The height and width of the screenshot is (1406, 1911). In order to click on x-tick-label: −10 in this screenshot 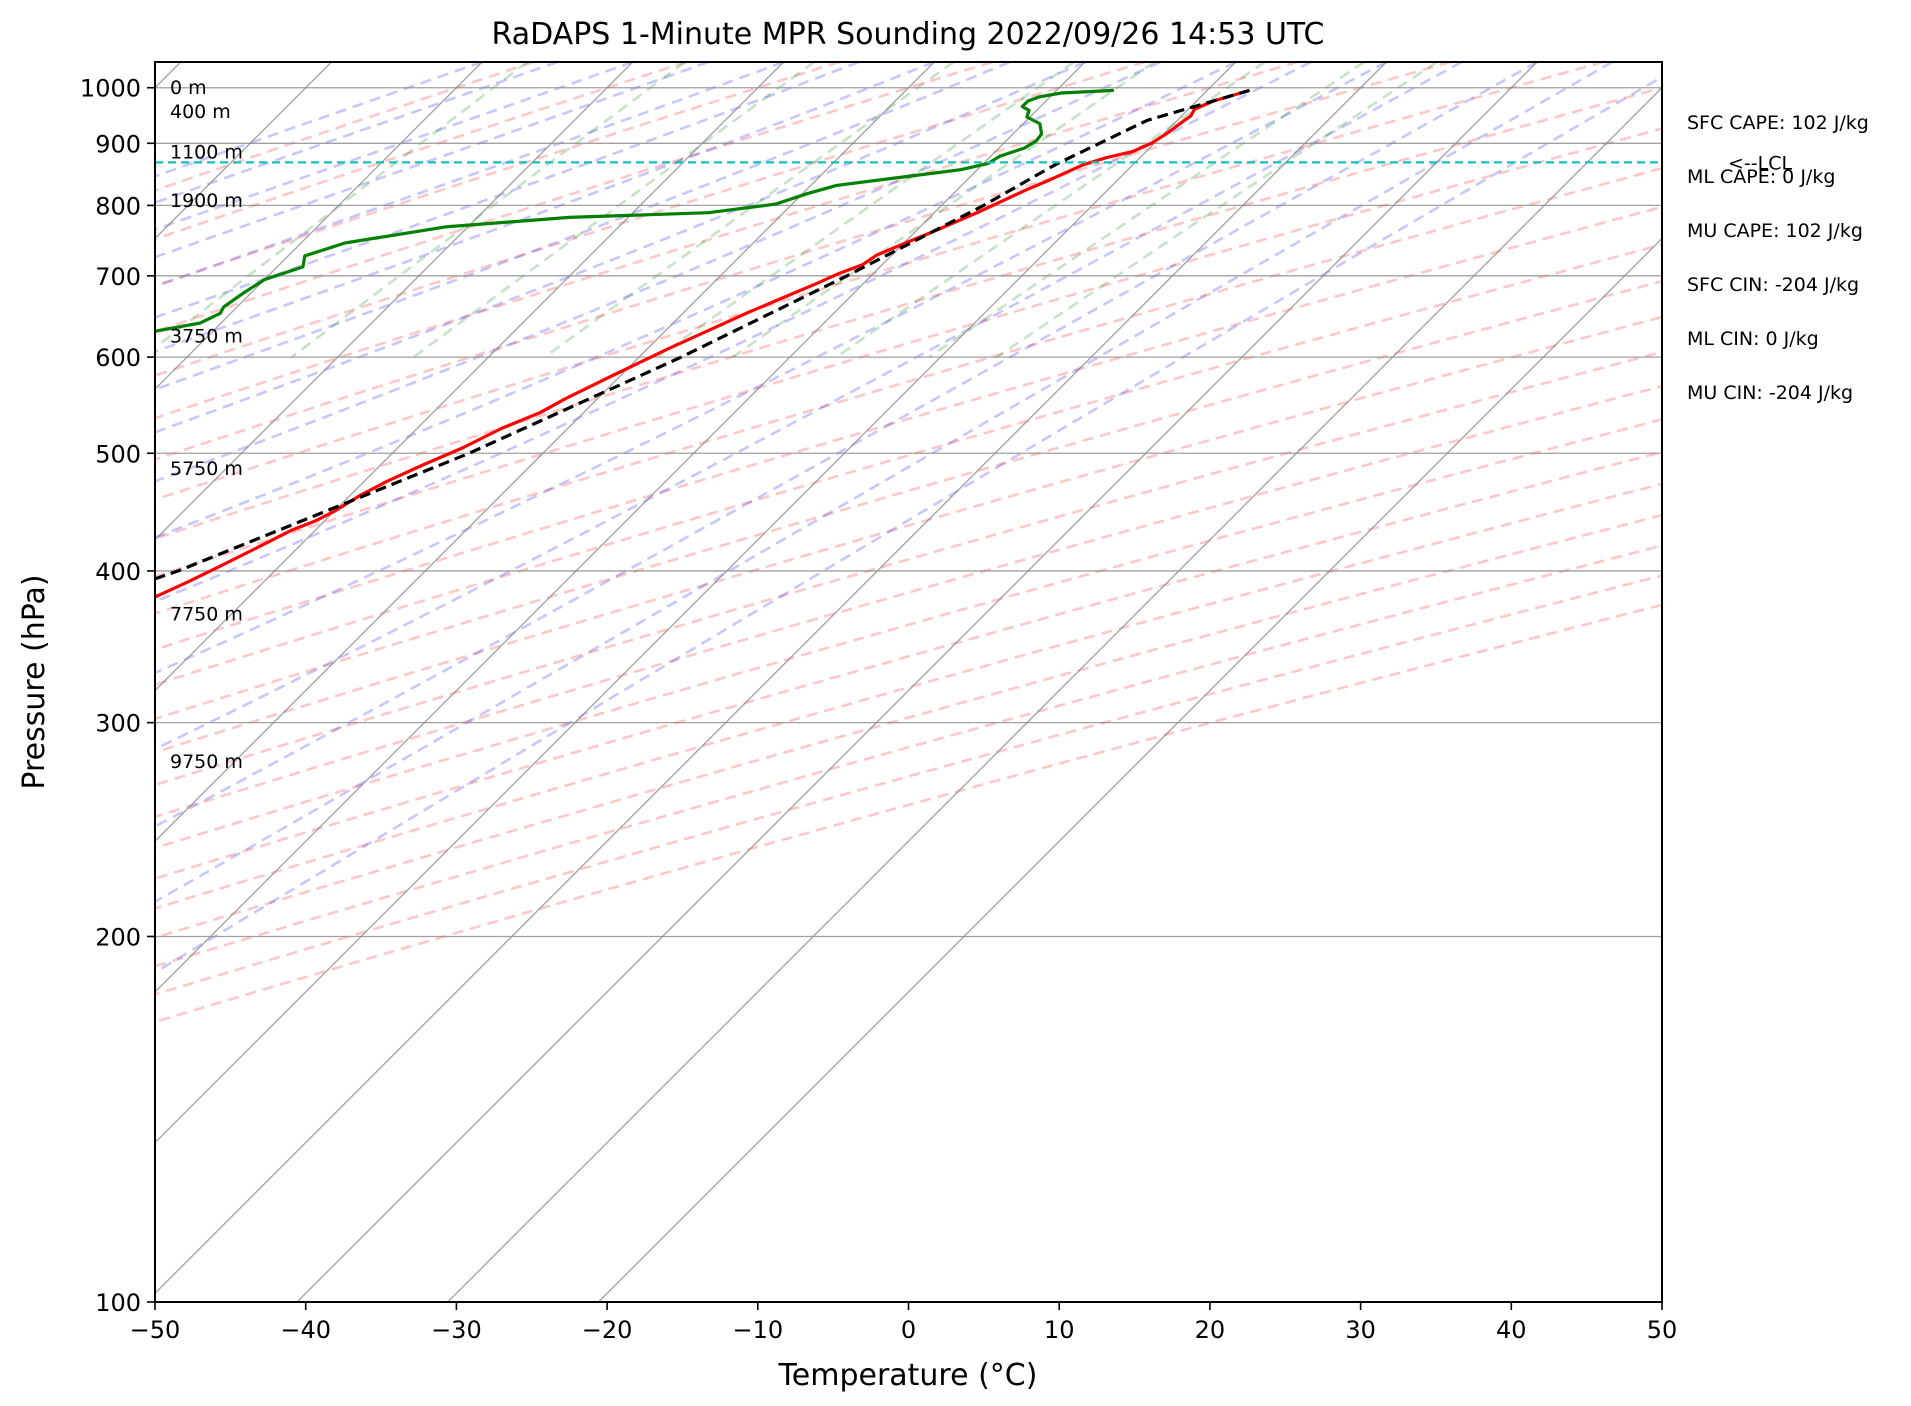, I will do `click(757, 1330)`.